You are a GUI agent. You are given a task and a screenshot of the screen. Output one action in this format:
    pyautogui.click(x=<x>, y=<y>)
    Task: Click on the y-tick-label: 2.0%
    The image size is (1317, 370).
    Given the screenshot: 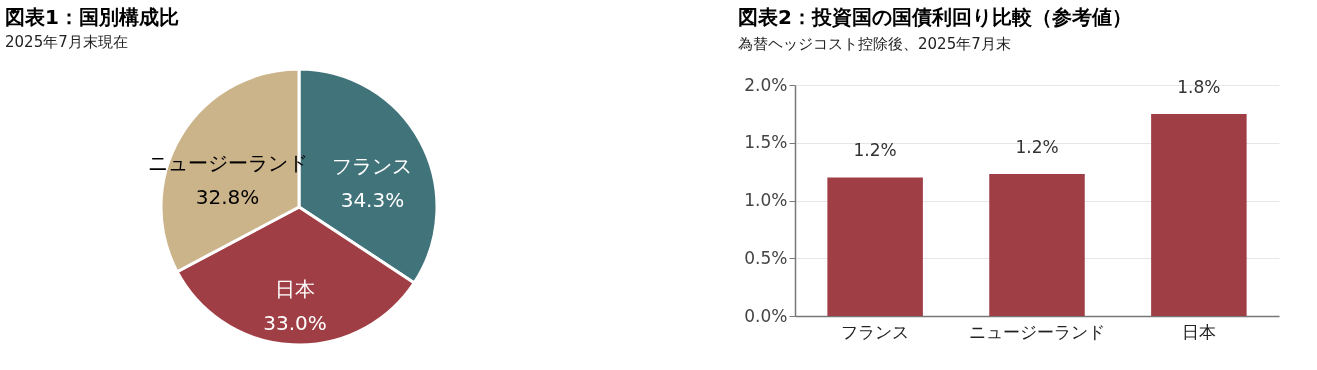 What is the action you would take?
    pyautogui.click(x=766, y=84)
    